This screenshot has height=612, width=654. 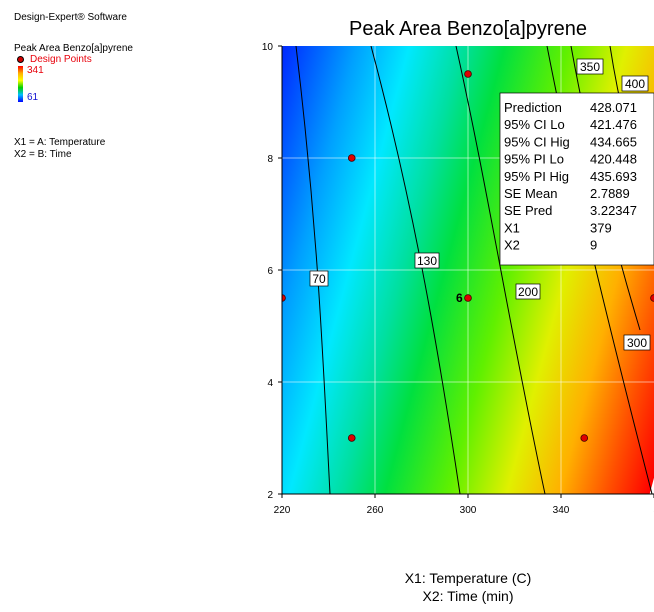 I want to click on prediction-row-name: SE Mean, so click(x=530, y=193).